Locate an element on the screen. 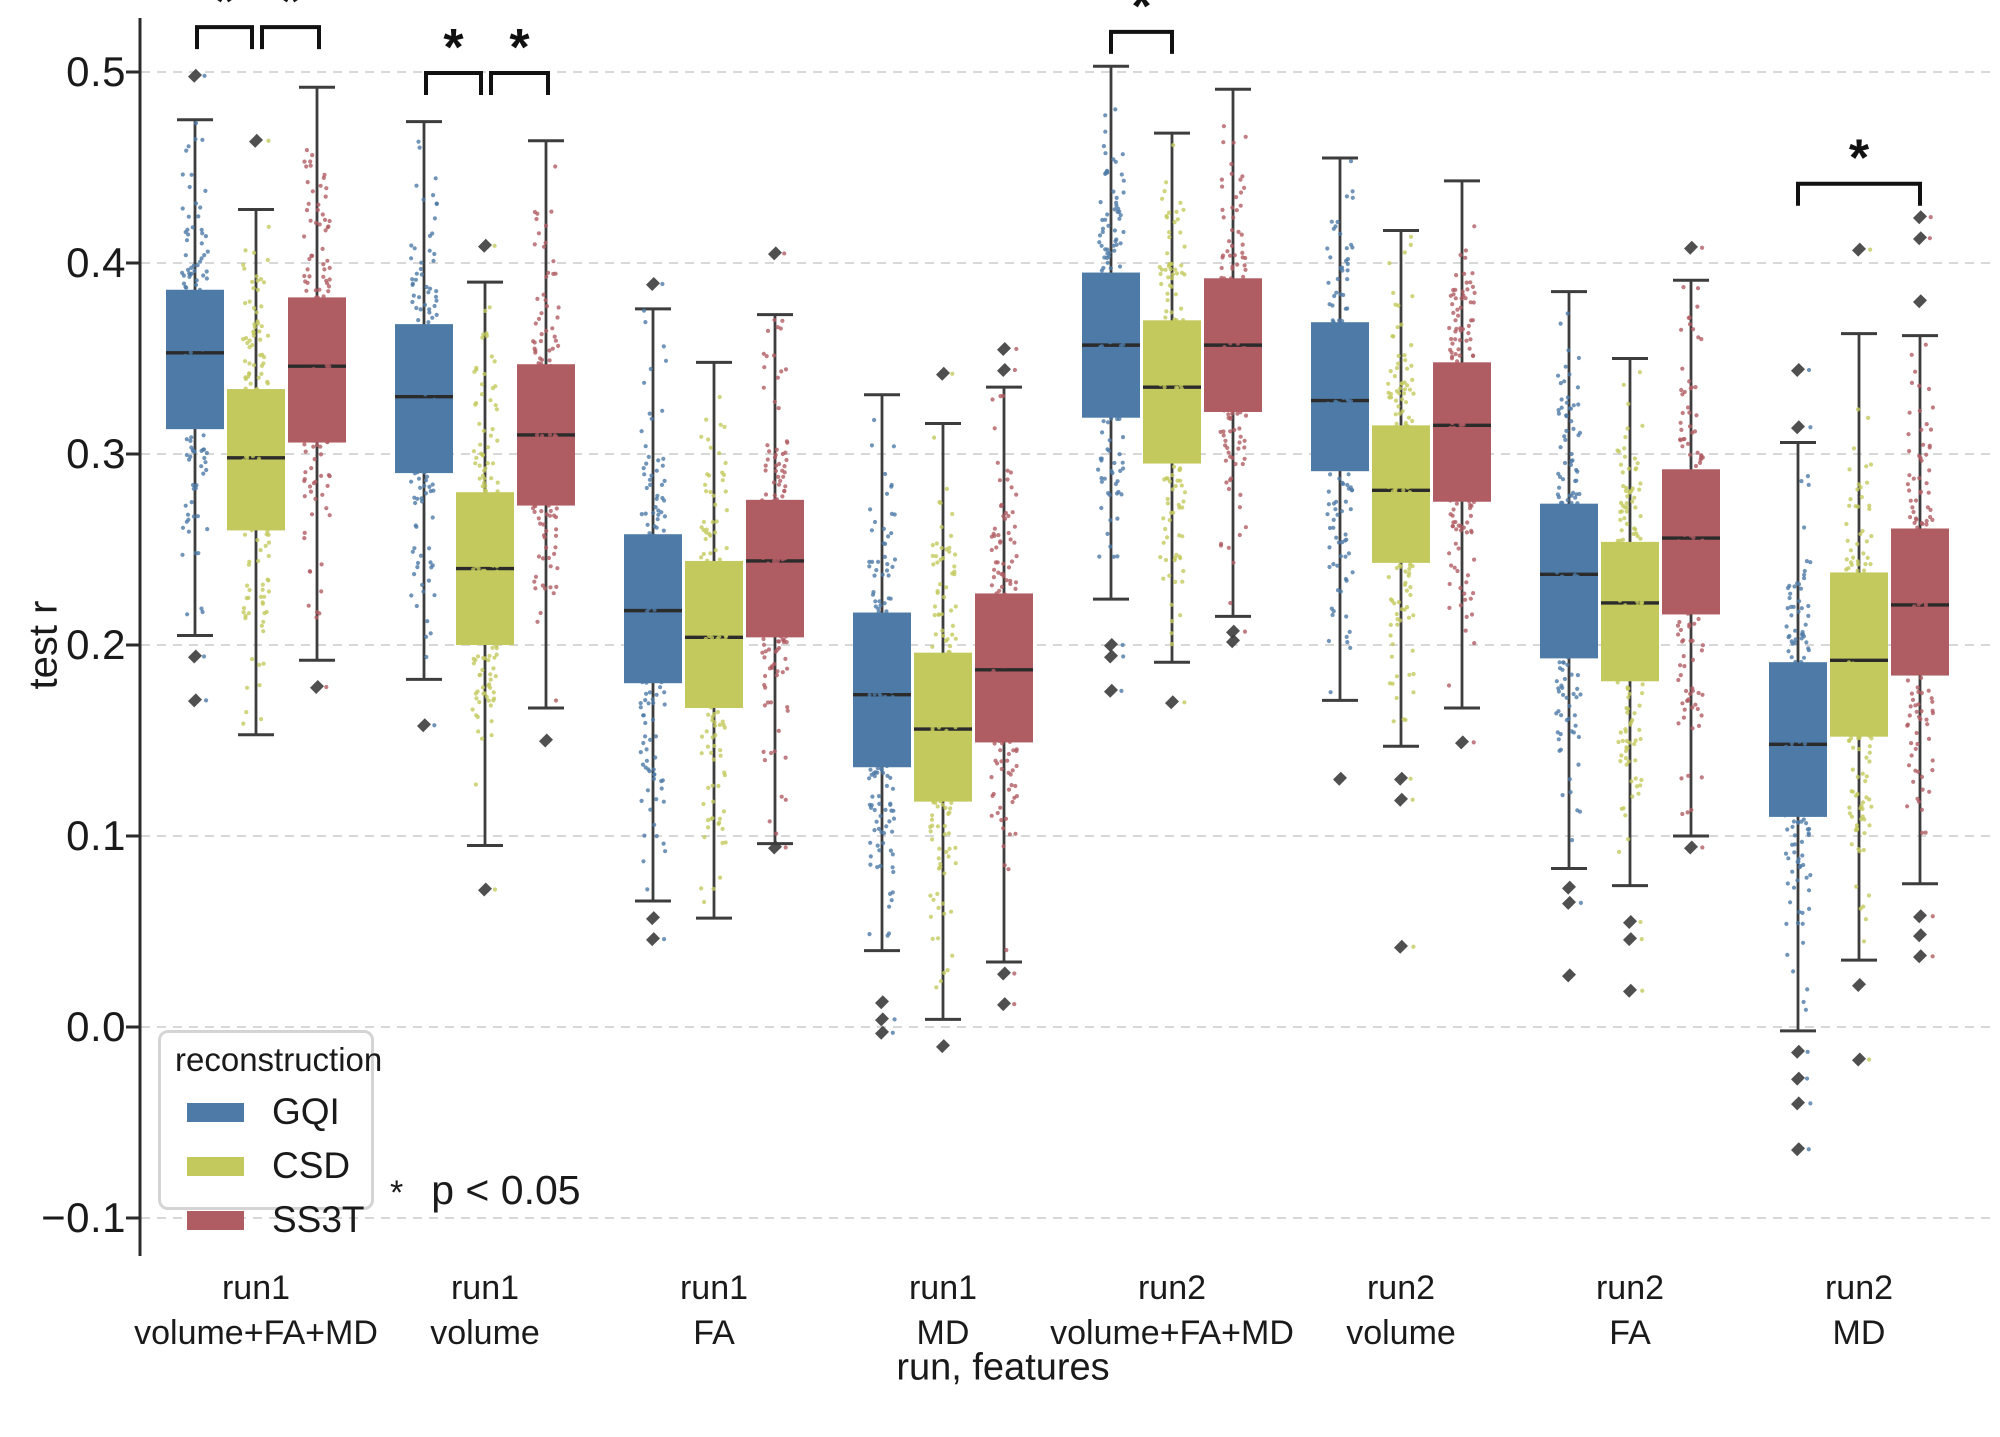 This screenshot has height=1437, width=2000. csd-color-swatch is located at coordinates (215, 1166).